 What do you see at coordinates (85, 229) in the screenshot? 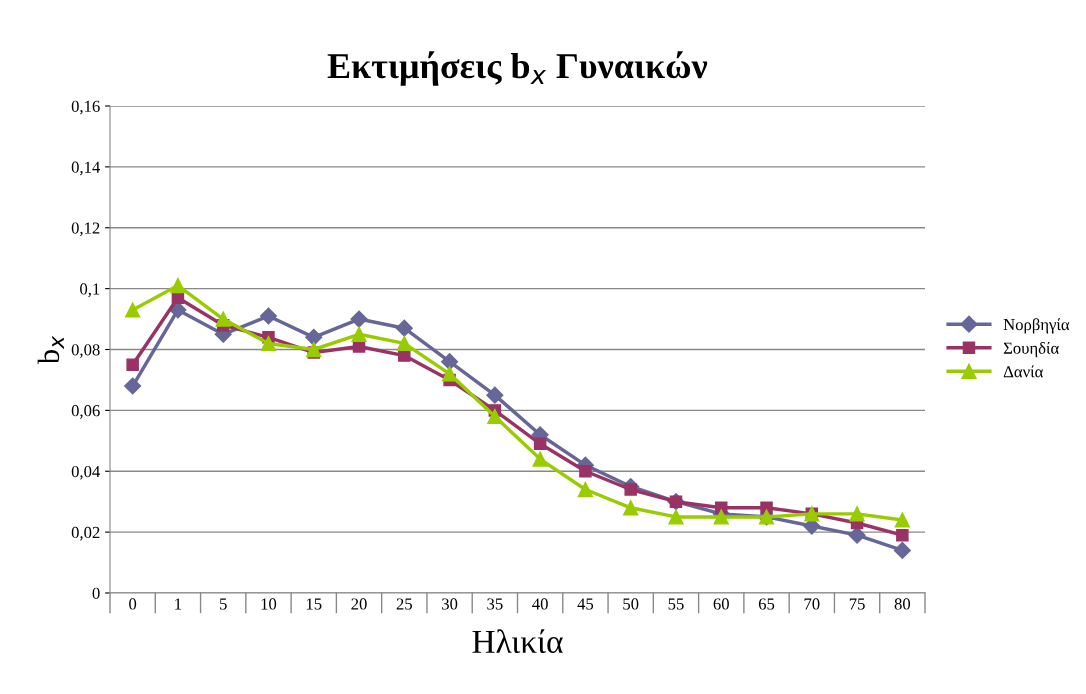
I see `y-tick-label: 0,12` at bounding box center [85, 229].